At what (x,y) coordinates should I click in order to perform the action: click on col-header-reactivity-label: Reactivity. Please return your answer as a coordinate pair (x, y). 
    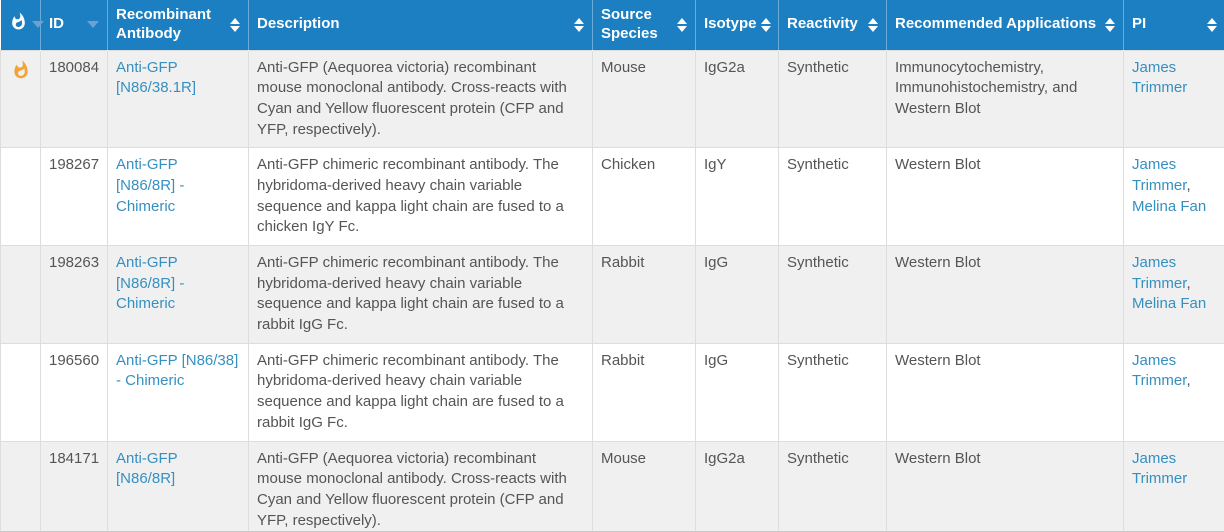
    Looking at the image, I should click on (822, 24).